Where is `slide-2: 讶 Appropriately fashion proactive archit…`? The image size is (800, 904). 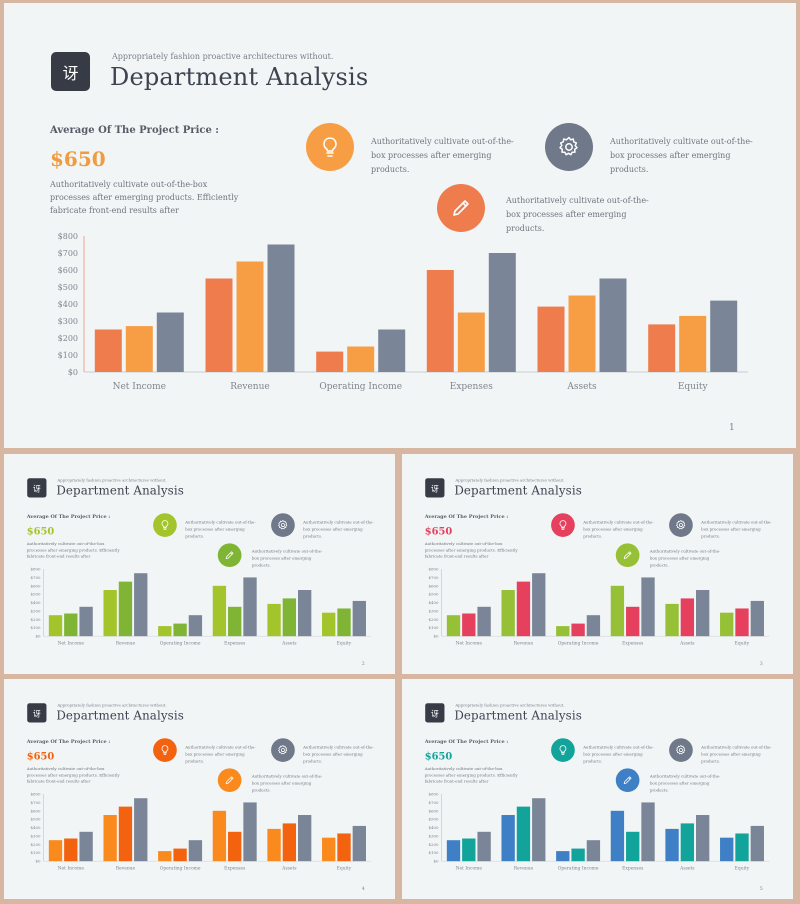 slide-2: 讶 Appropriately fashion proactive archit… is located at coordinates (199, 564).